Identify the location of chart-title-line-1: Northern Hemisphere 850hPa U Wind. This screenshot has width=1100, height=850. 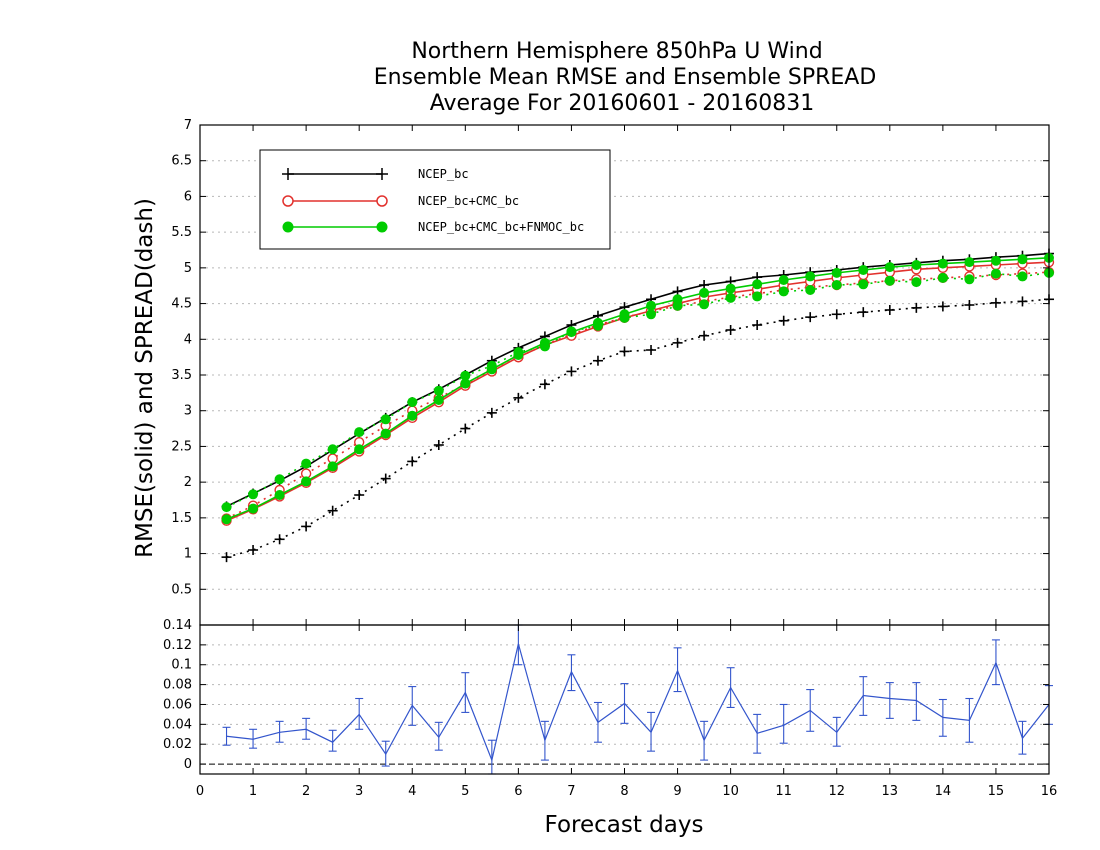
(616, 51).